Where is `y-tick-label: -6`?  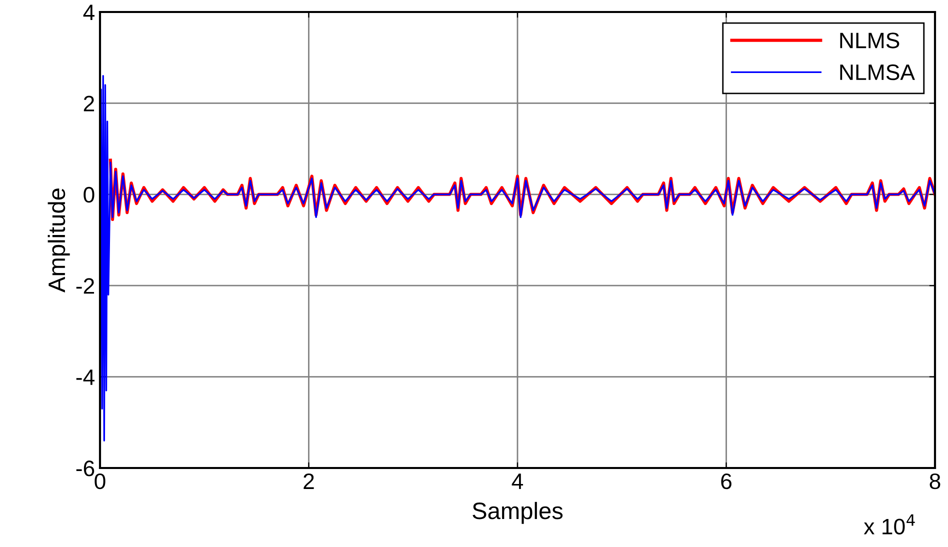
y-tick-label: -6 is located at coordinates (85, 468).